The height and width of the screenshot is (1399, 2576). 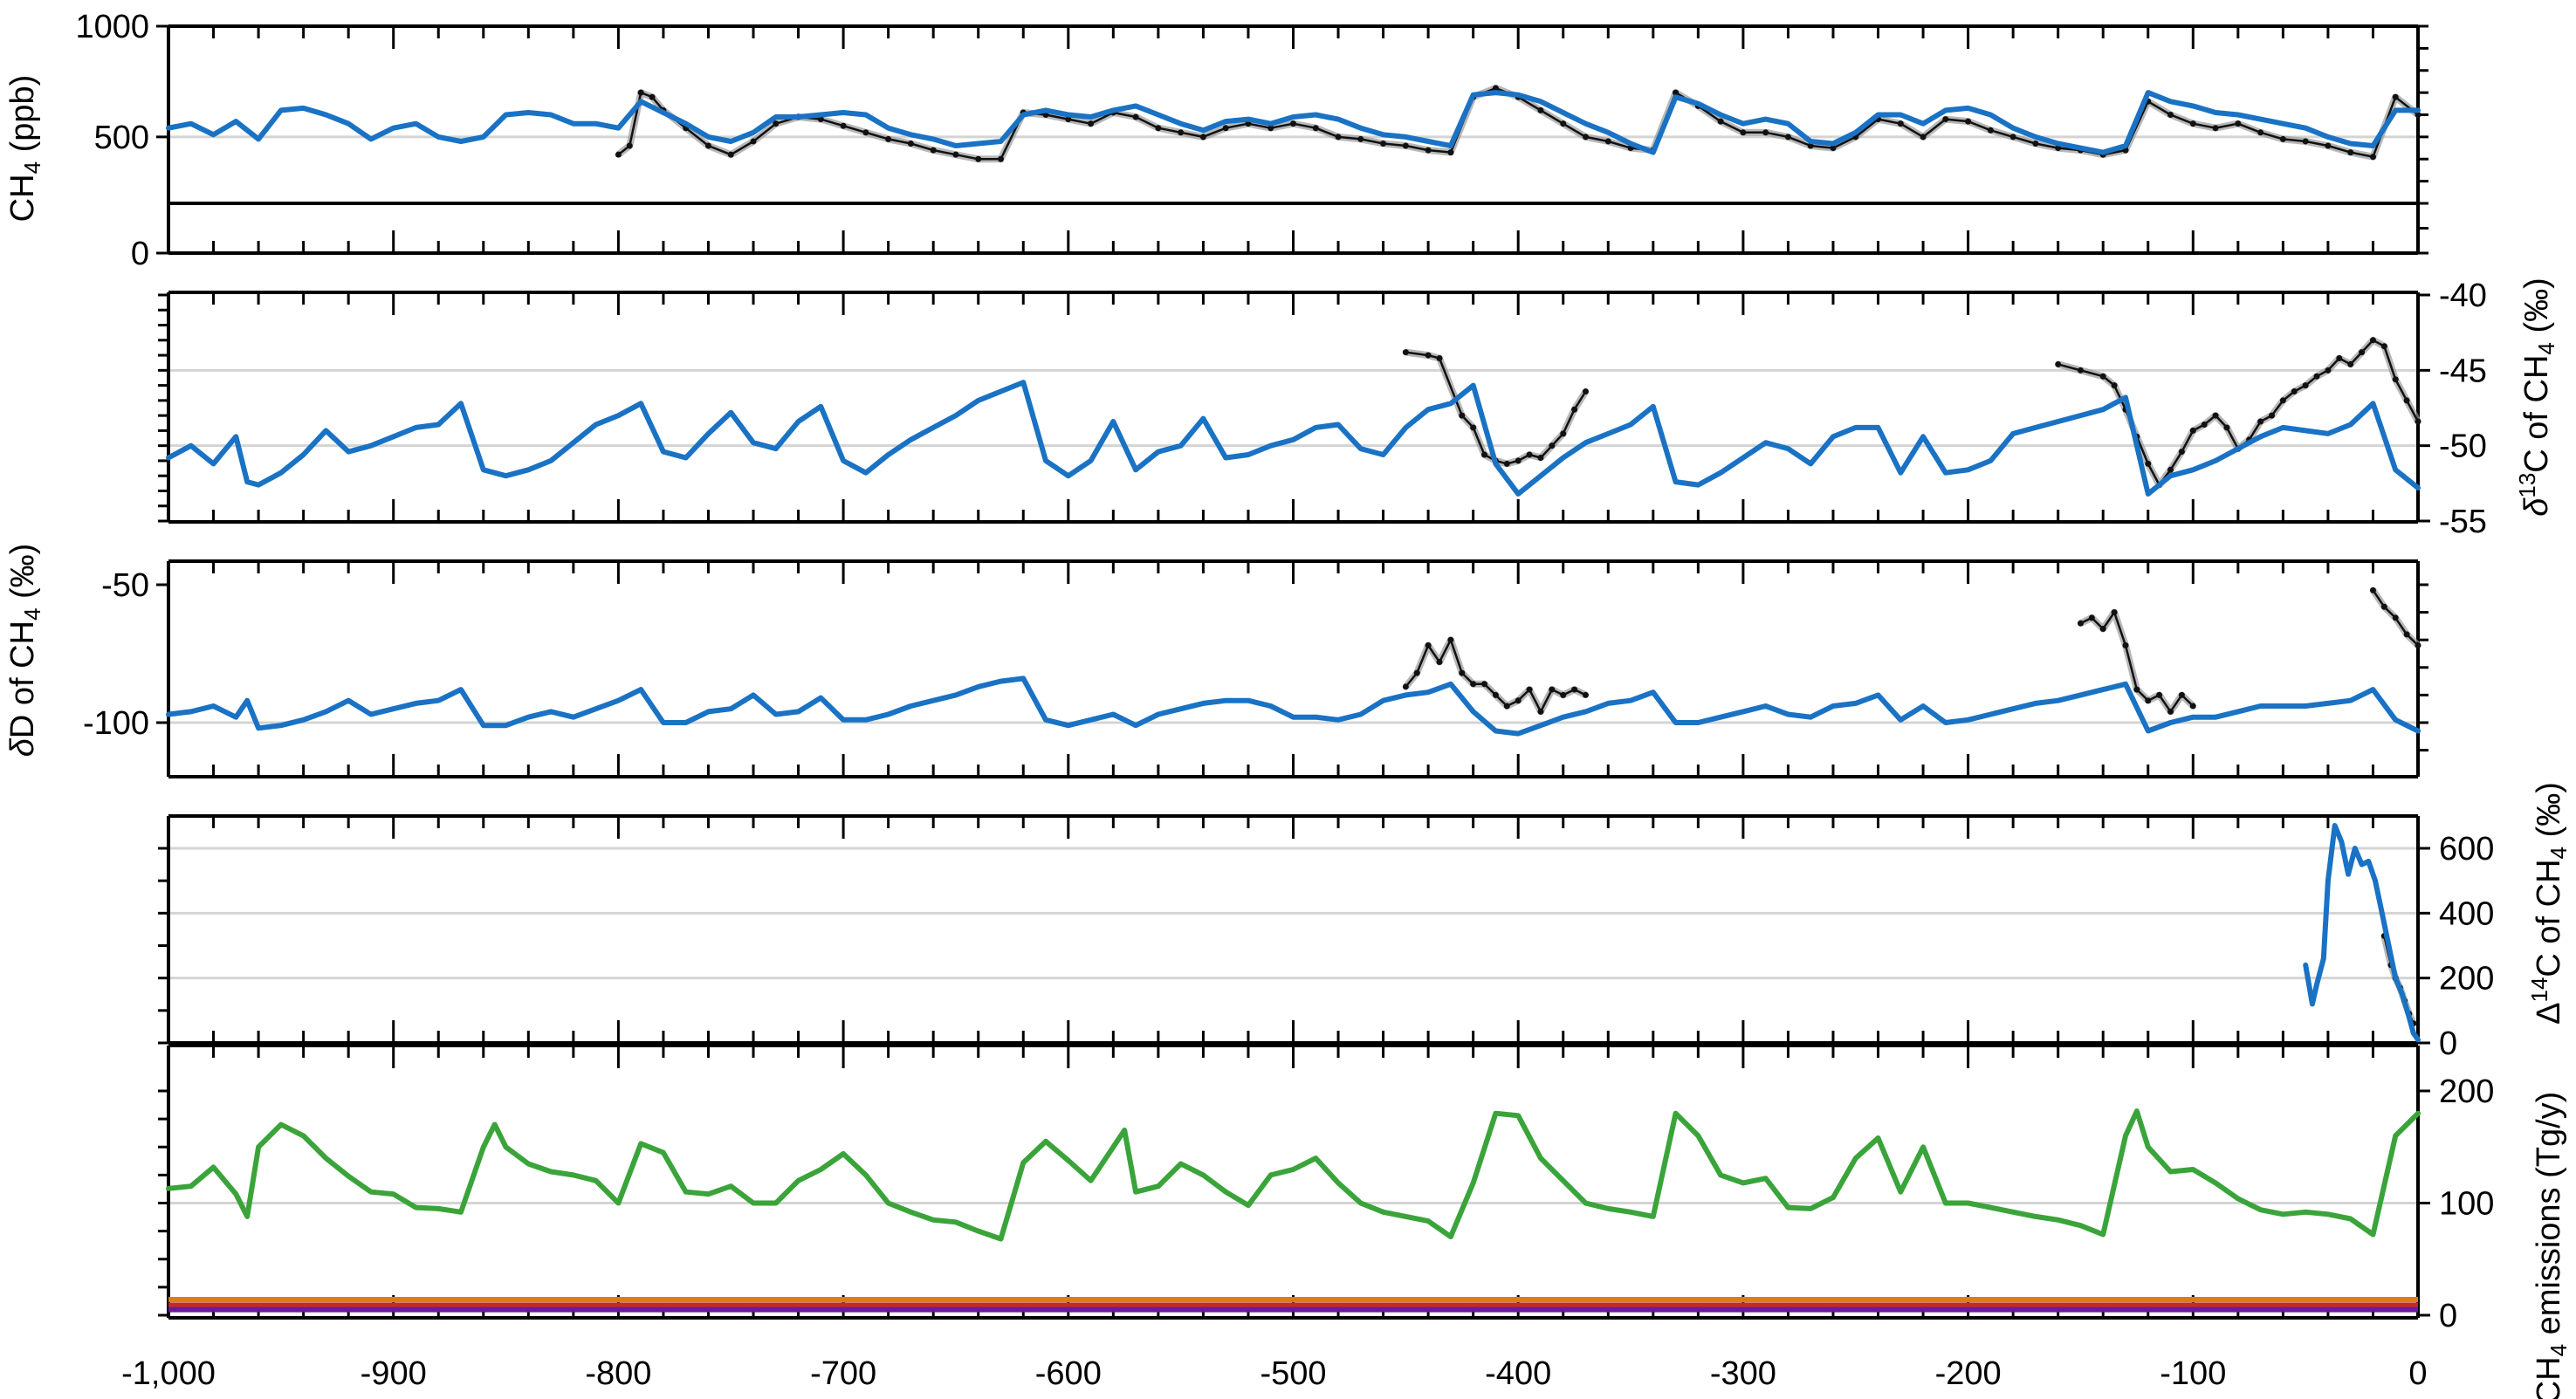 I want to click on model-line-ch4, so click(x=1293, y=122).